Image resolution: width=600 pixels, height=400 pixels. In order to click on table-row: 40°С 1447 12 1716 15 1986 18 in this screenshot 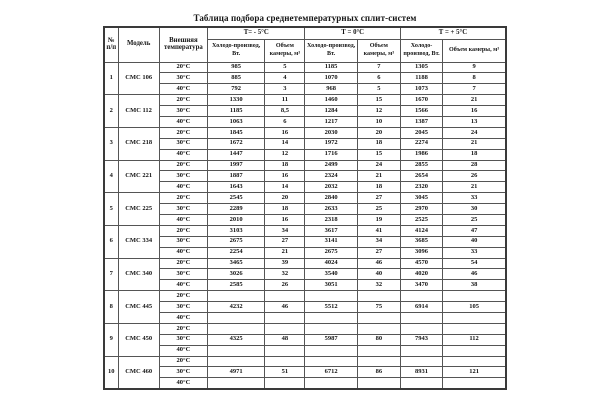, I will do `click(305, 154)`.